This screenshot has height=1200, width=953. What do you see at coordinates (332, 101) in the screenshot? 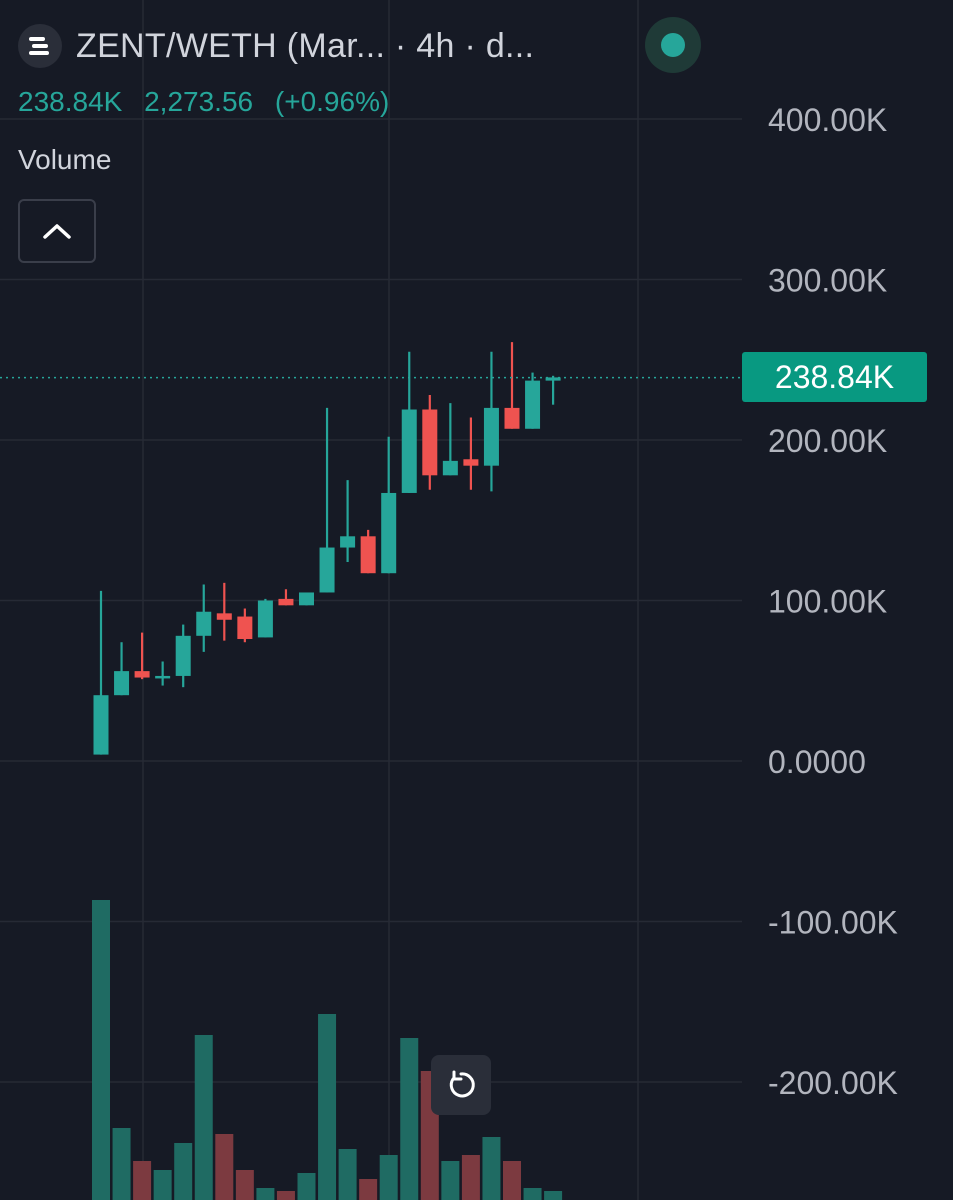
I see `change-value: (+0.96%)` at bounding box center [332, 101].